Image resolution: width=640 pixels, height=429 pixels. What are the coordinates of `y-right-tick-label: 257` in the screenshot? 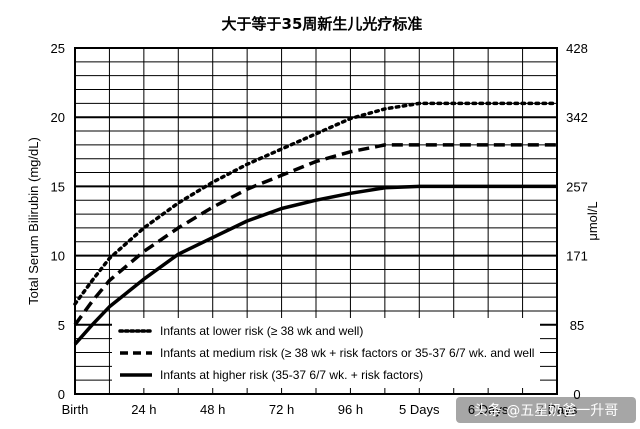 It's located at (577, 186).